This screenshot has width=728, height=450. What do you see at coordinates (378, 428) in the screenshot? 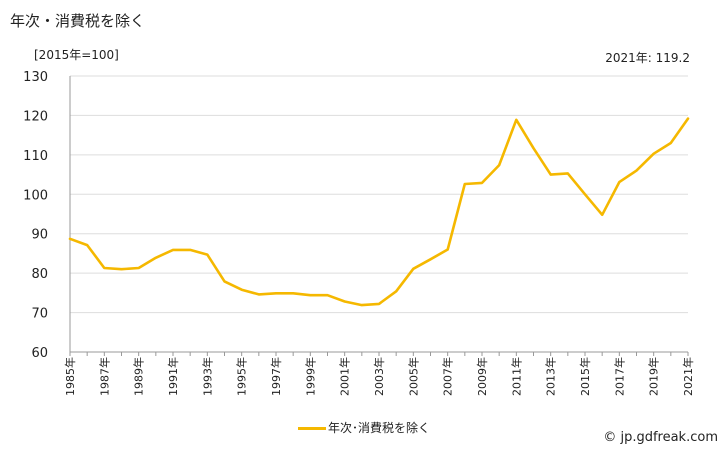
I see `legend-entry-label: 年次･消費税を除く` at bounding box center [378, 428].